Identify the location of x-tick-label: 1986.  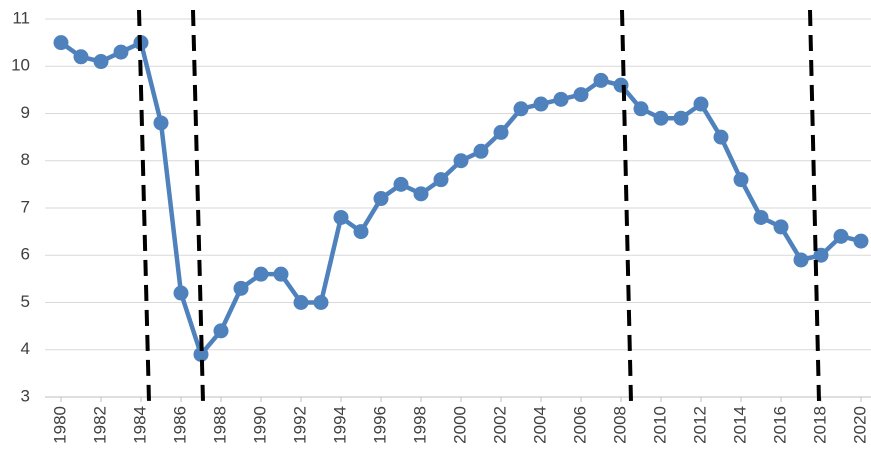
(179, 425).